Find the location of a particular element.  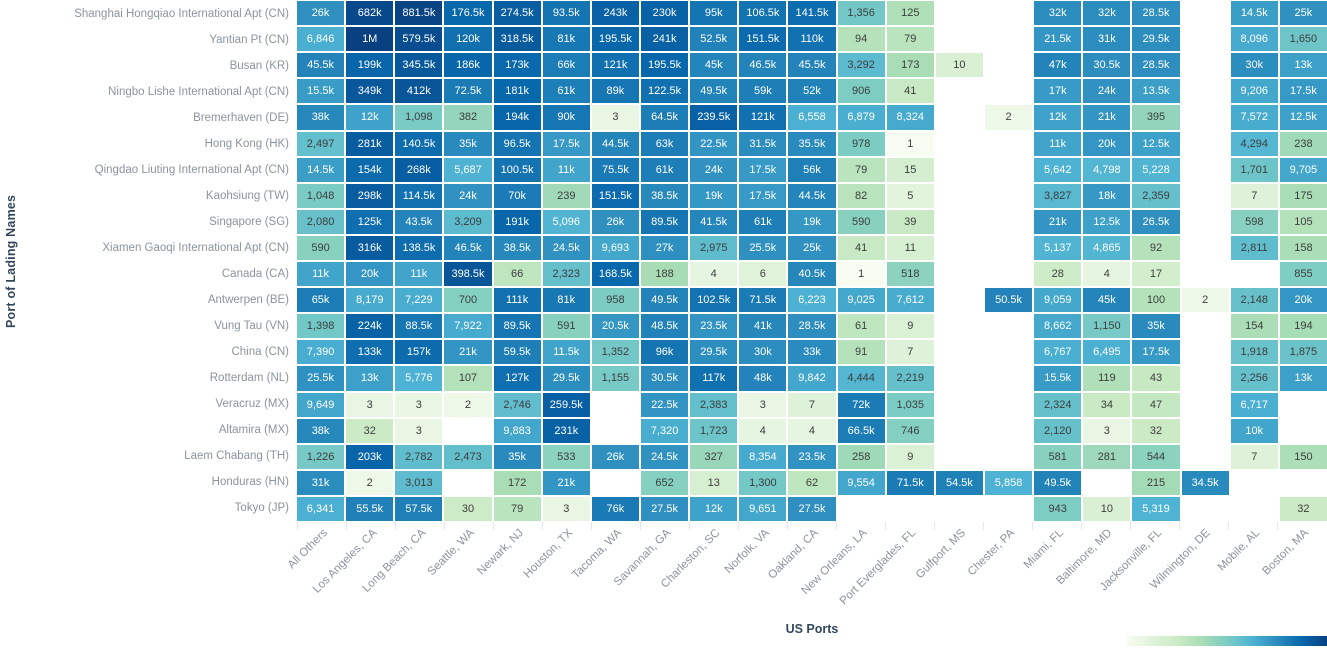

heatmap-cell: 30 is located at coordinates (468, 508).